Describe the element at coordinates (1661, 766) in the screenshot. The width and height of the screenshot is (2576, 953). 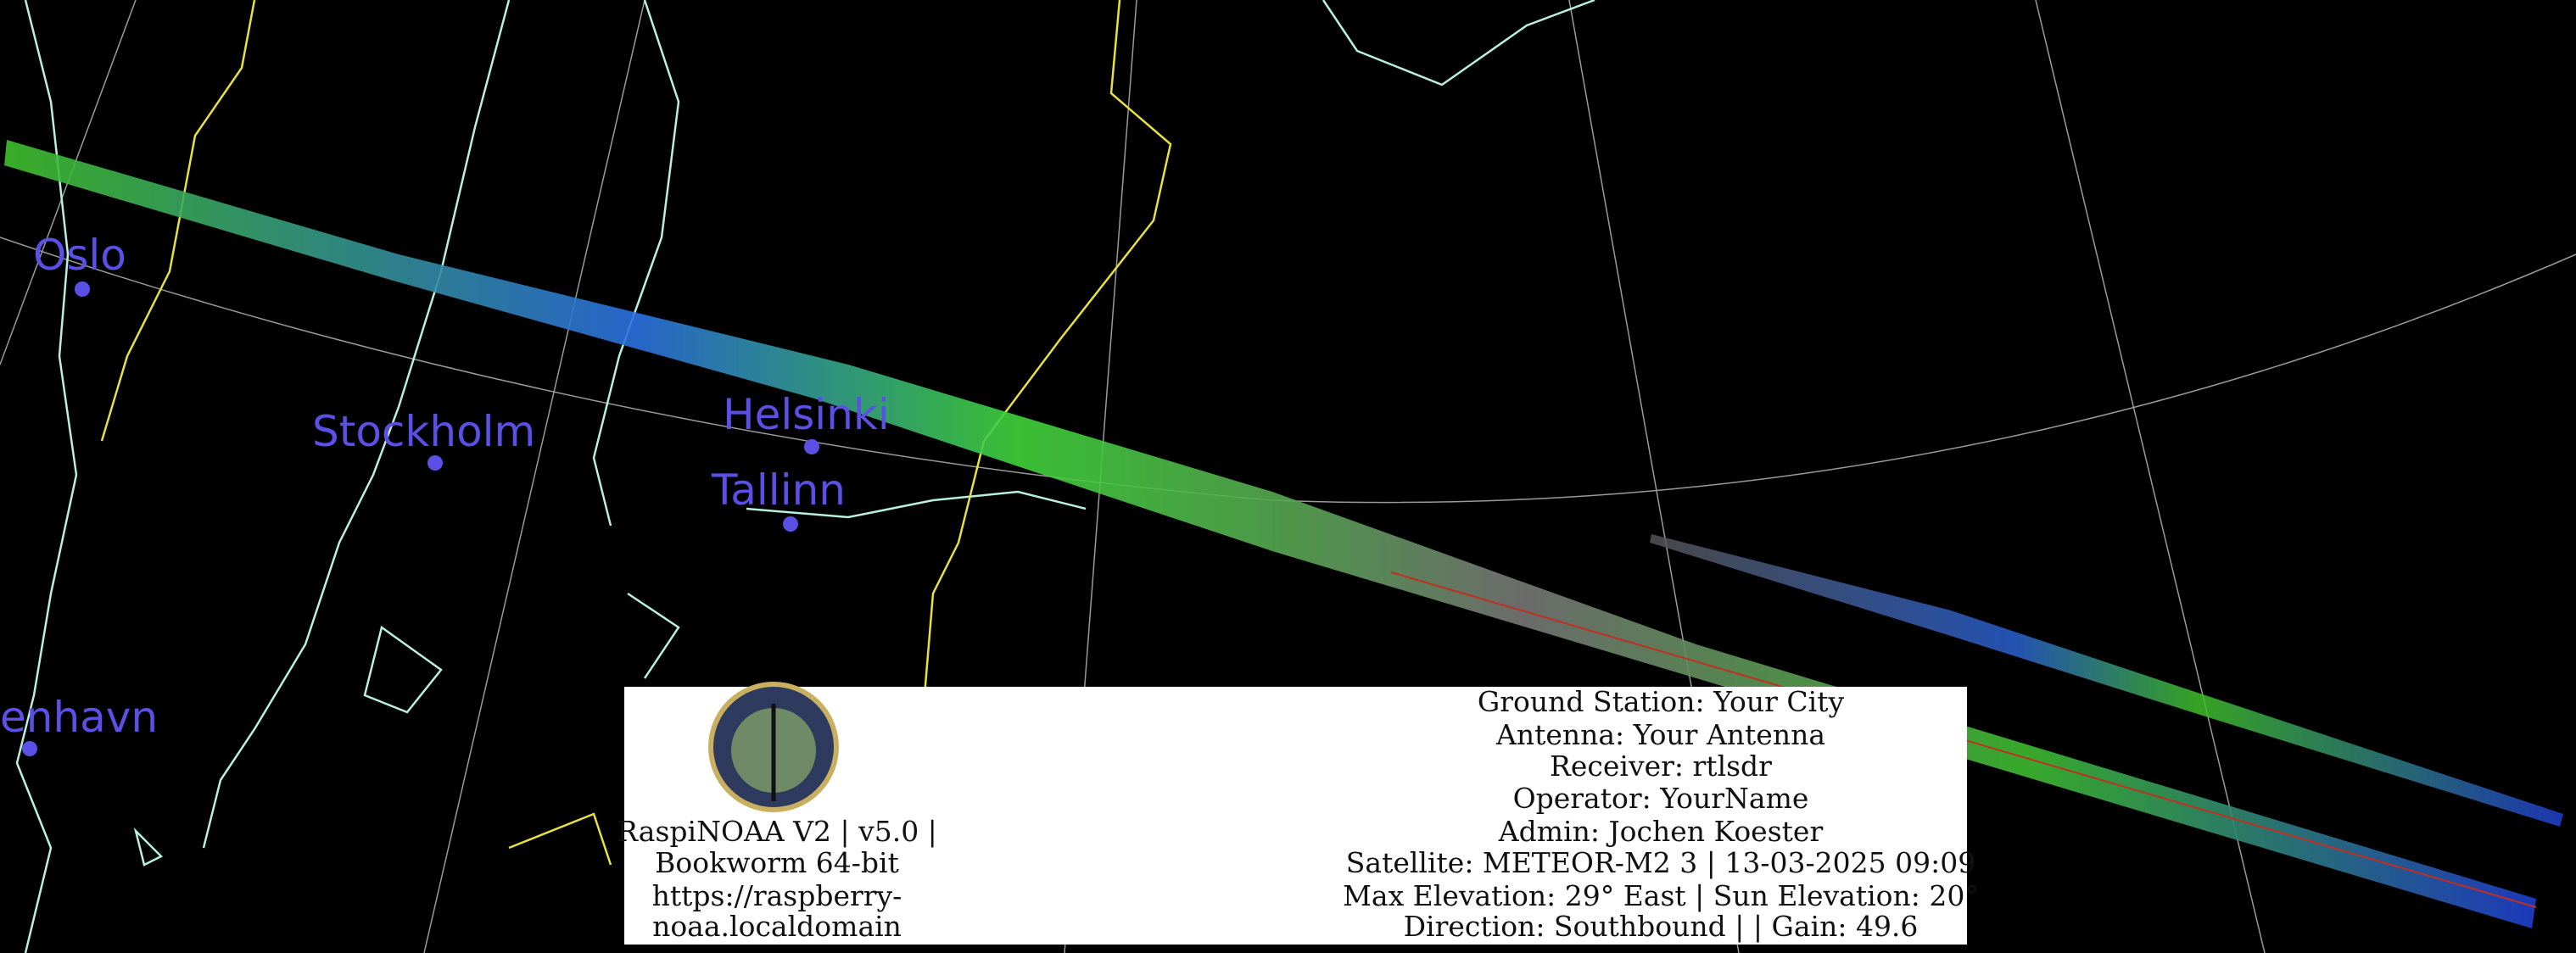
I see `station-line: Receiver: rtlsdr` at that location.